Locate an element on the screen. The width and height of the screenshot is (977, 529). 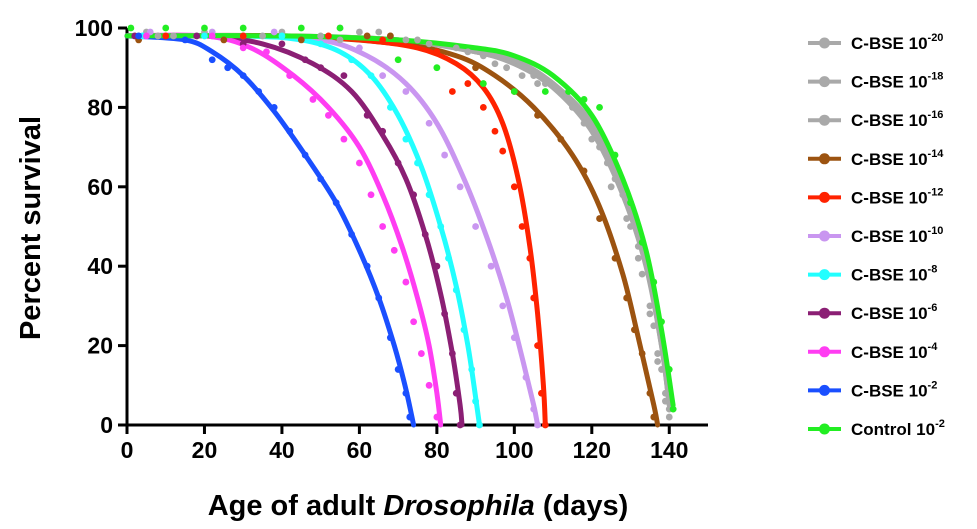
legend-label-exponent: -6 is located at coordinates (933, 308).